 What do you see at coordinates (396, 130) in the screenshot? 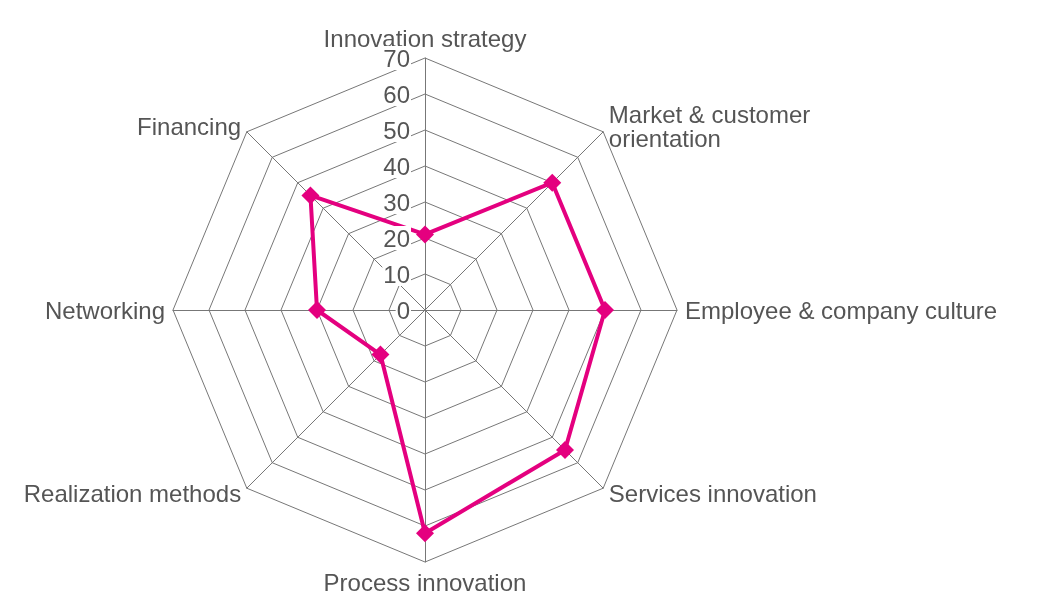
I see `y-tick-label: 50` at bounding box center [396, 130].